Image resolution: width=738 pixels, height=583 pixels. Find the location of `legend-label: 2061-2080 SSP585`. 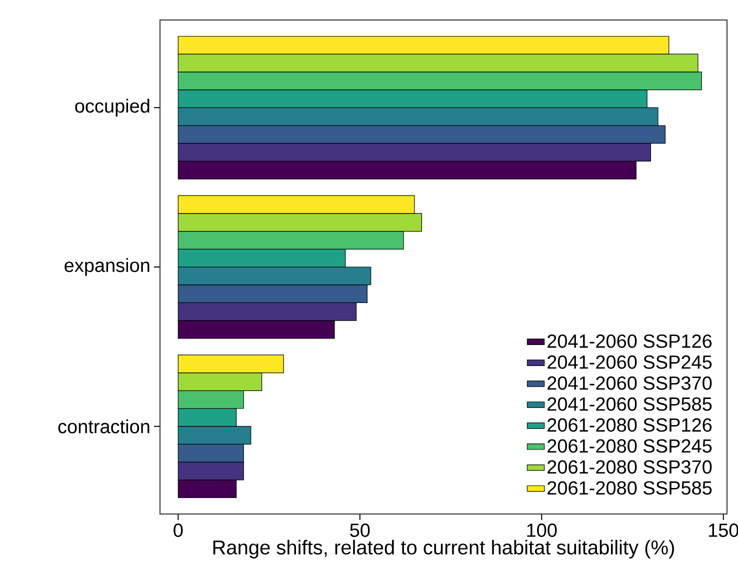

legend-label: 2061-2080 SSP585 is located at coordinates (630, 488).